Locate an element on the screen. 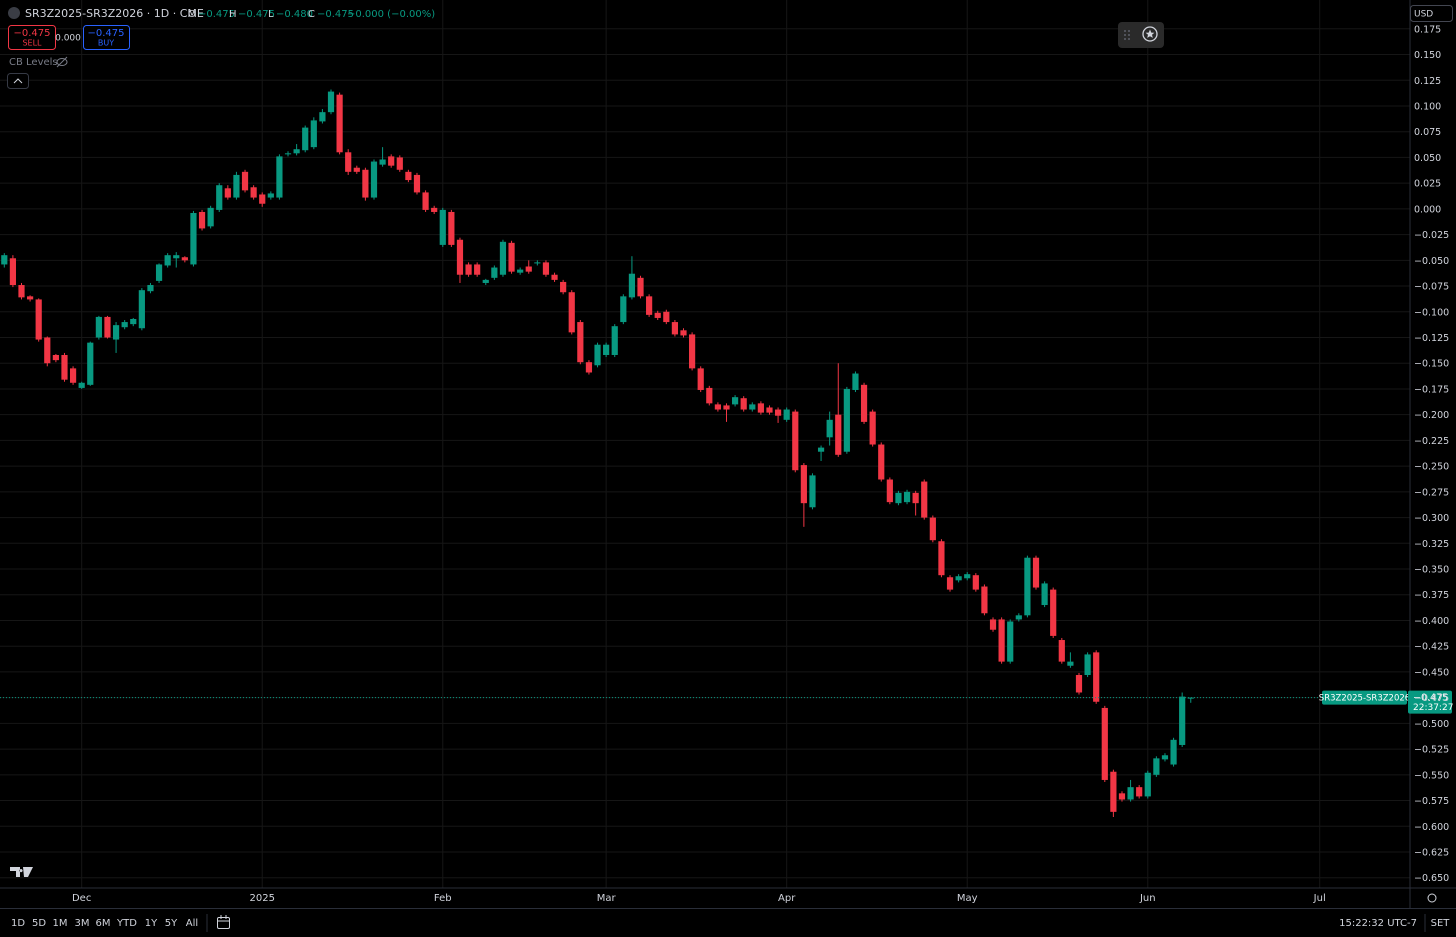  last-price: −0.475 is located at coordinates (1430, 698).